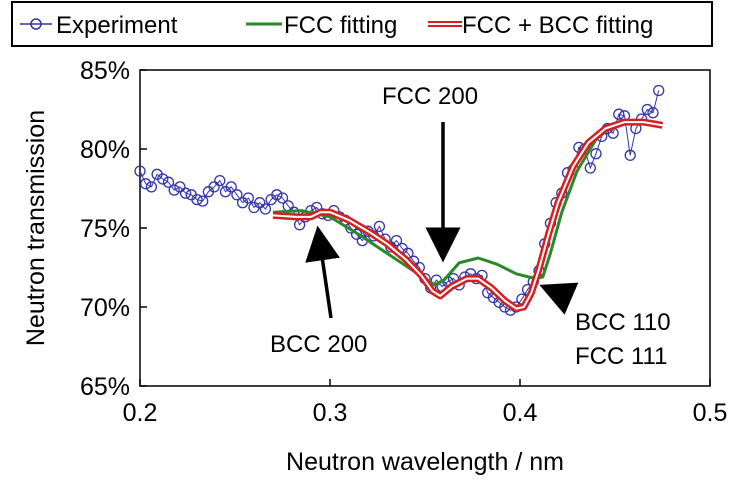 This screenshot has height=490, width=750. I want to click on annotation-bcc110: BCC 110 FCC 111, so click(605, 326).